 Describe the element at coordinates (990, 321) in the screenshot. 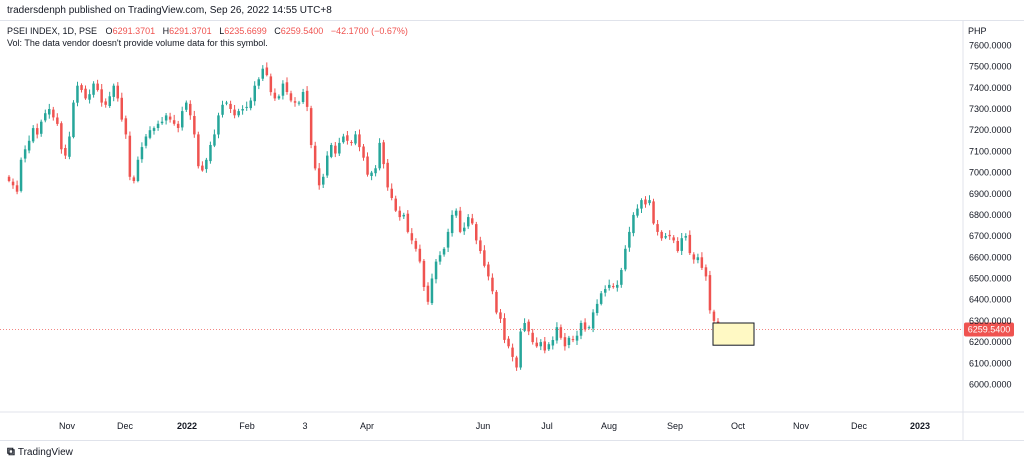

I see `price-tick-label: 6300.0000` at that location.